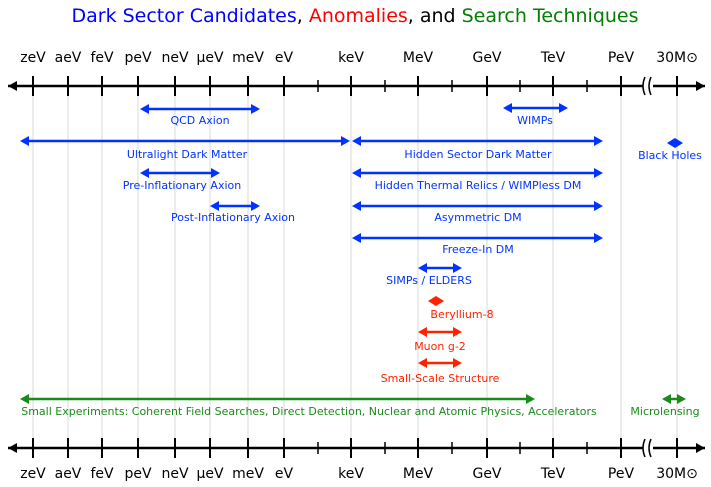 This screenshot has width=711, height=487. I want to click on item-label: Small-Scale Structure, so click(440, 378).